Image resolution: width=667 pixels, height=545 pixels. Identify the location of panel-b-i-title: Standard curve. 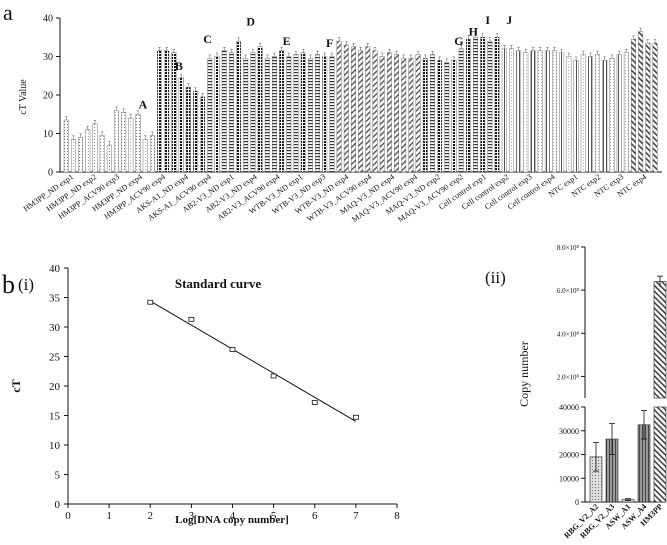
(218, 283).